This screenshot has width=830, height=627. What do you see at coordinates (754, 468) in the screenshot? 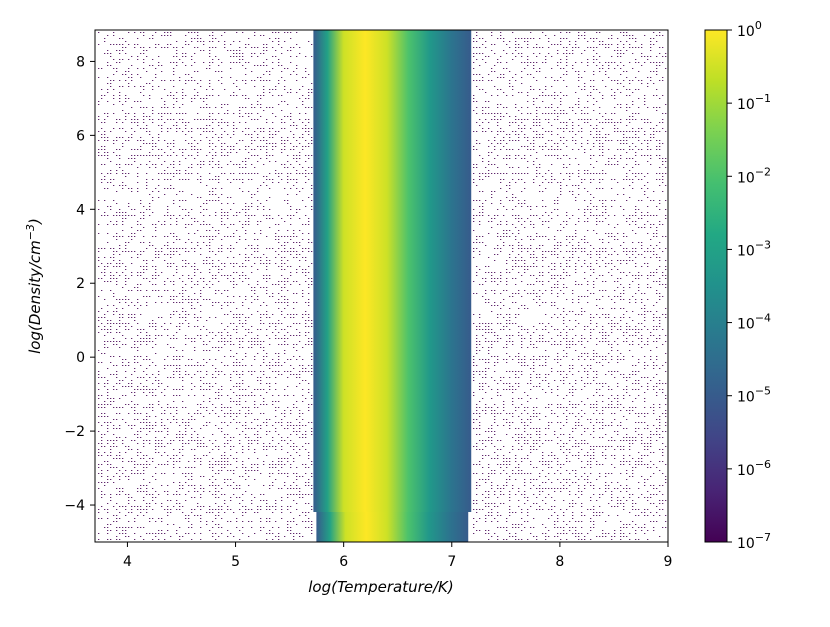
I see `colorbar-tick-label: 10⁻⁶` at bounding box center [754, 468].